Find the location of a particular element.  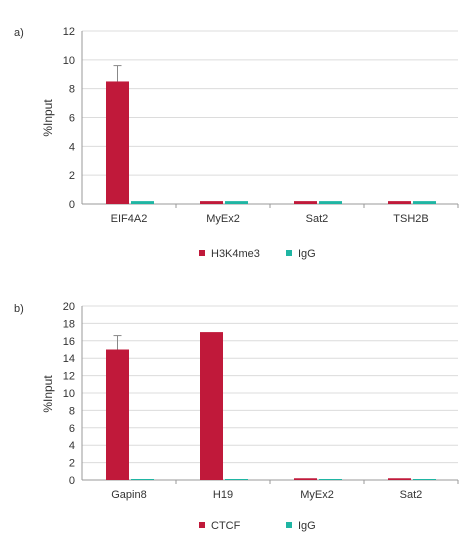

panel-b-legend: CTCF IgG is located at coordinates (257, 526).